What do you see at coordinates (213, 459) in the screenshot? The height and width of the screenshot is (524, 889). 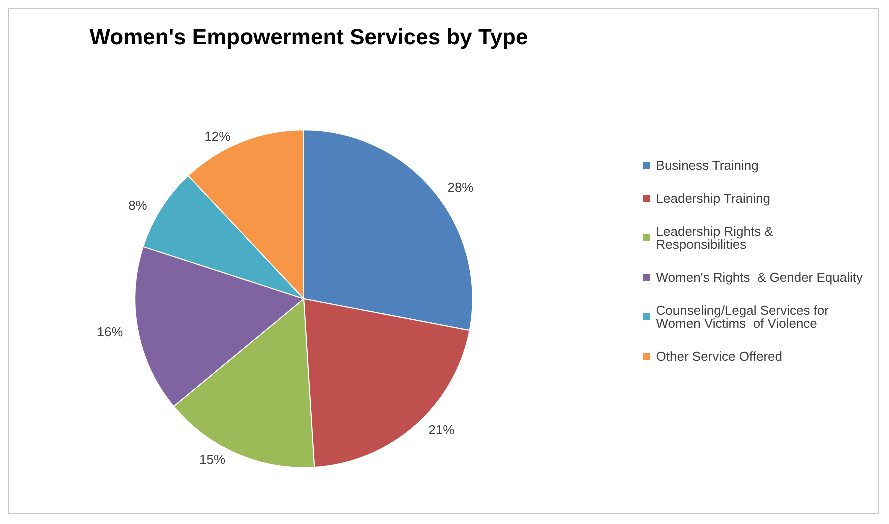 I see `data-label: 15%` at bounding box center [213, 459].